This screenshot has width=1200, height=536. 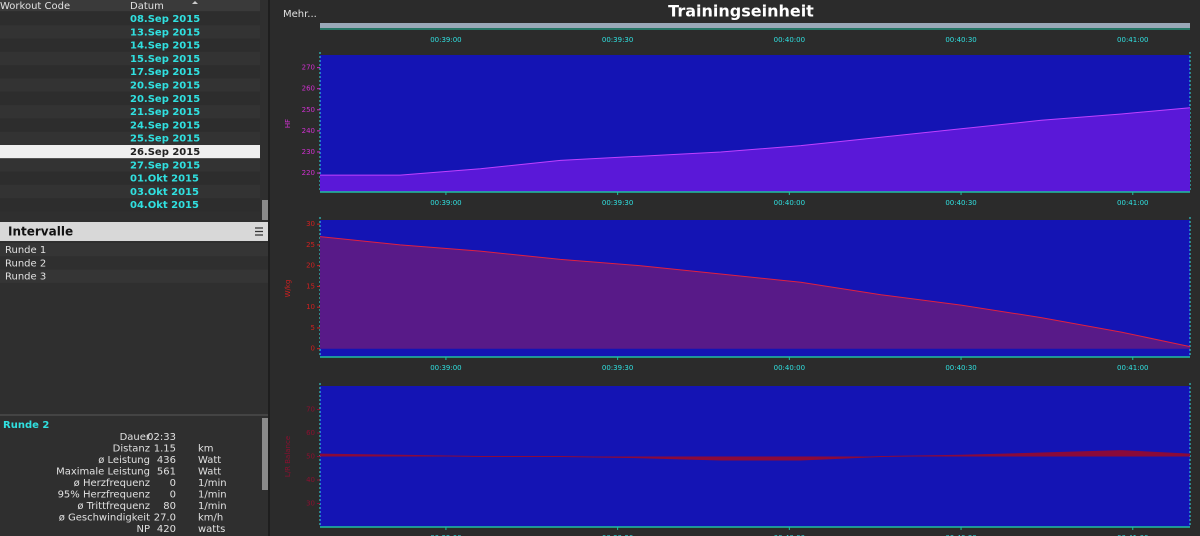 What do you see at coordinates (40, 232) in the screenshot?
I see `interval-title: Intervalle` at bounding box center [40, 232].